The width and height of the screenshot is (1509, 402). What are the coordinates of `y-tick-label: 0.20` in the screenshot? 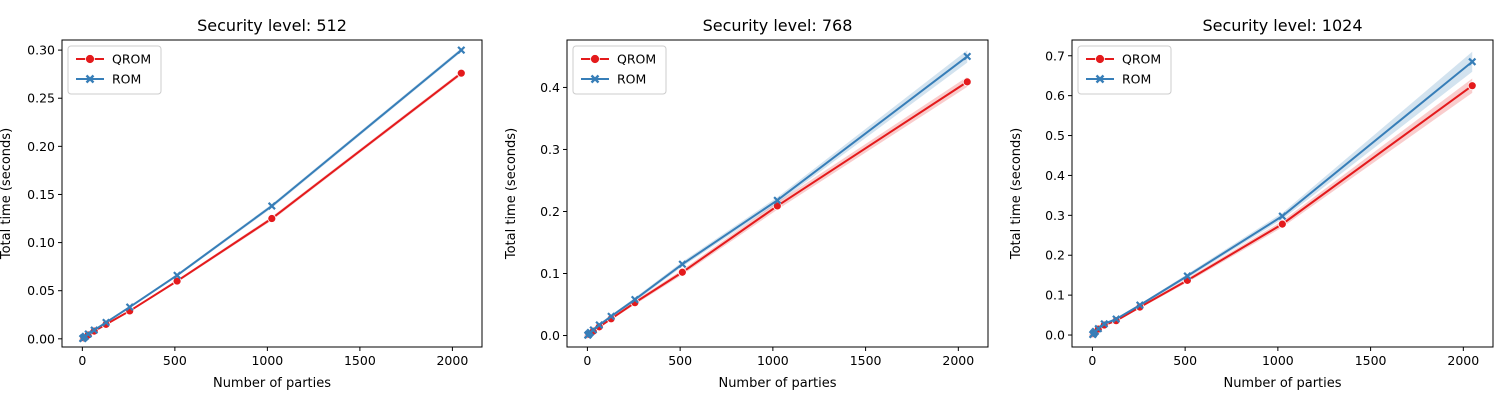 It's located at (41, 146).